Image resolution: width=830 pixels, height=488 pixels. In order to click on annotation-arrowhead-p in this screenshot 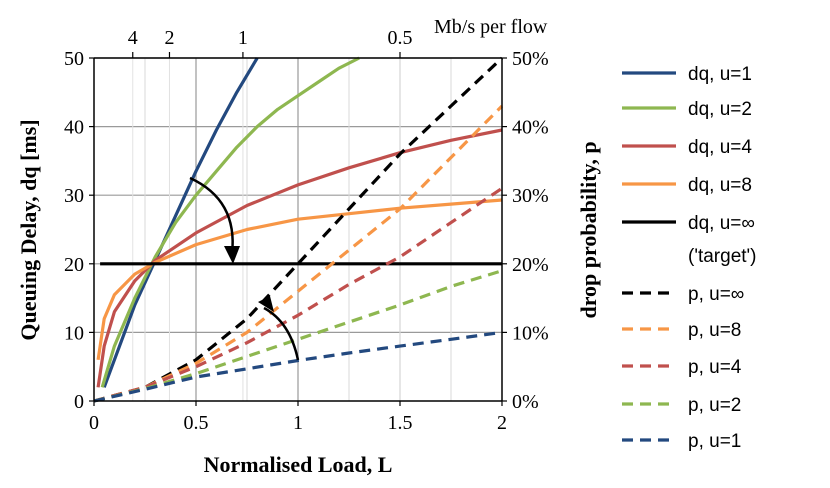, I will do `click(266, 304)`.